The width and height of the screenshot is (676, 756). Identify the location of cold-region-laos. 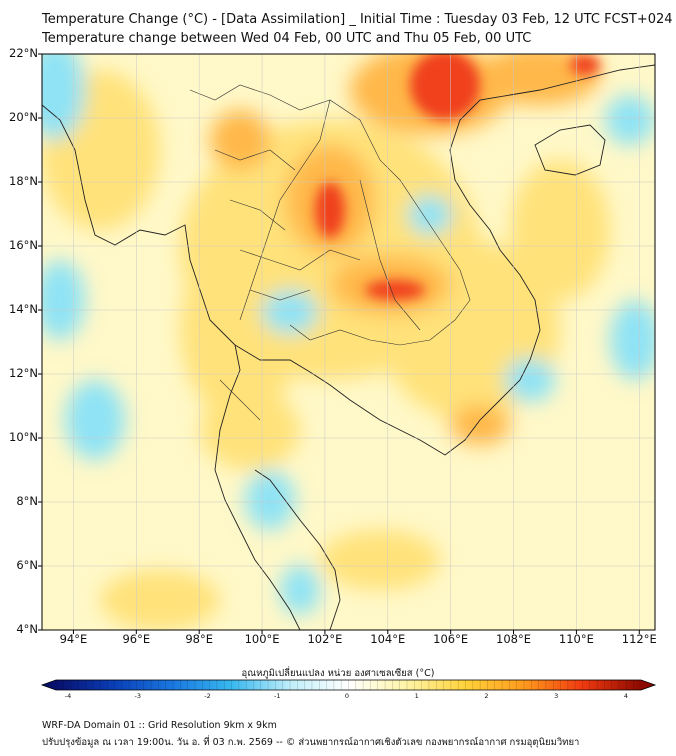
(430, 215).